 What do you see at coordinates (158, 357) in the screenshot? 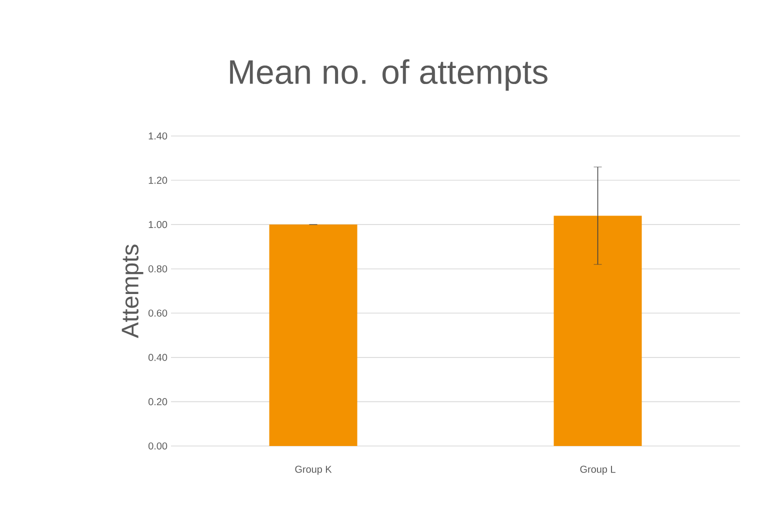
I see `y-tick-label: 0.40` at bounding box center [158, 357].